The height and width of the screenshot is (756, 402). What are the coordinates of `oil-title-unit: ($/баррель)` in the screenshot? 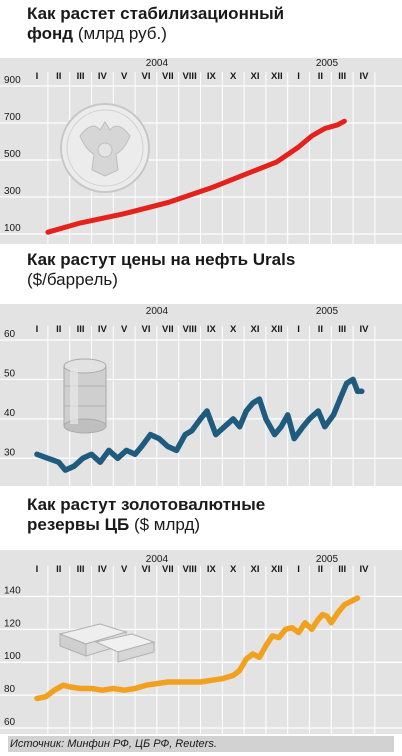 It's located at (72, 279).